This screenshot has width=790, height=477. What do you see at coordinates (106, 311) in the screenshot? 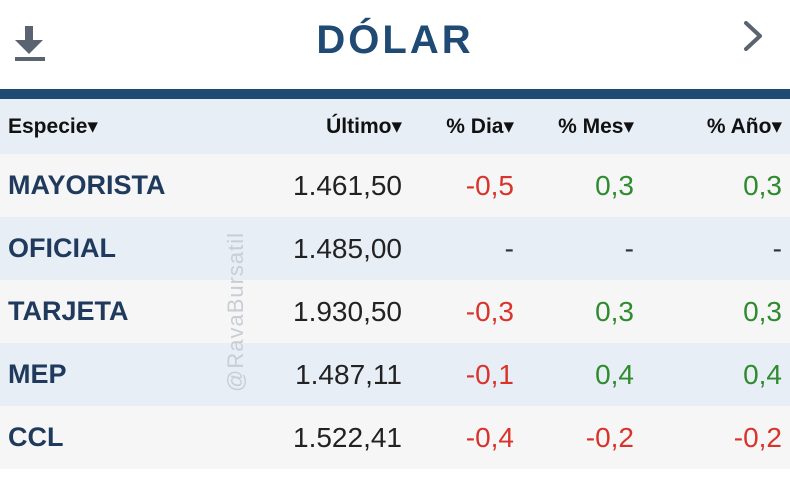
I see `species-name: TARJETA` at bounding box center [106, 311].